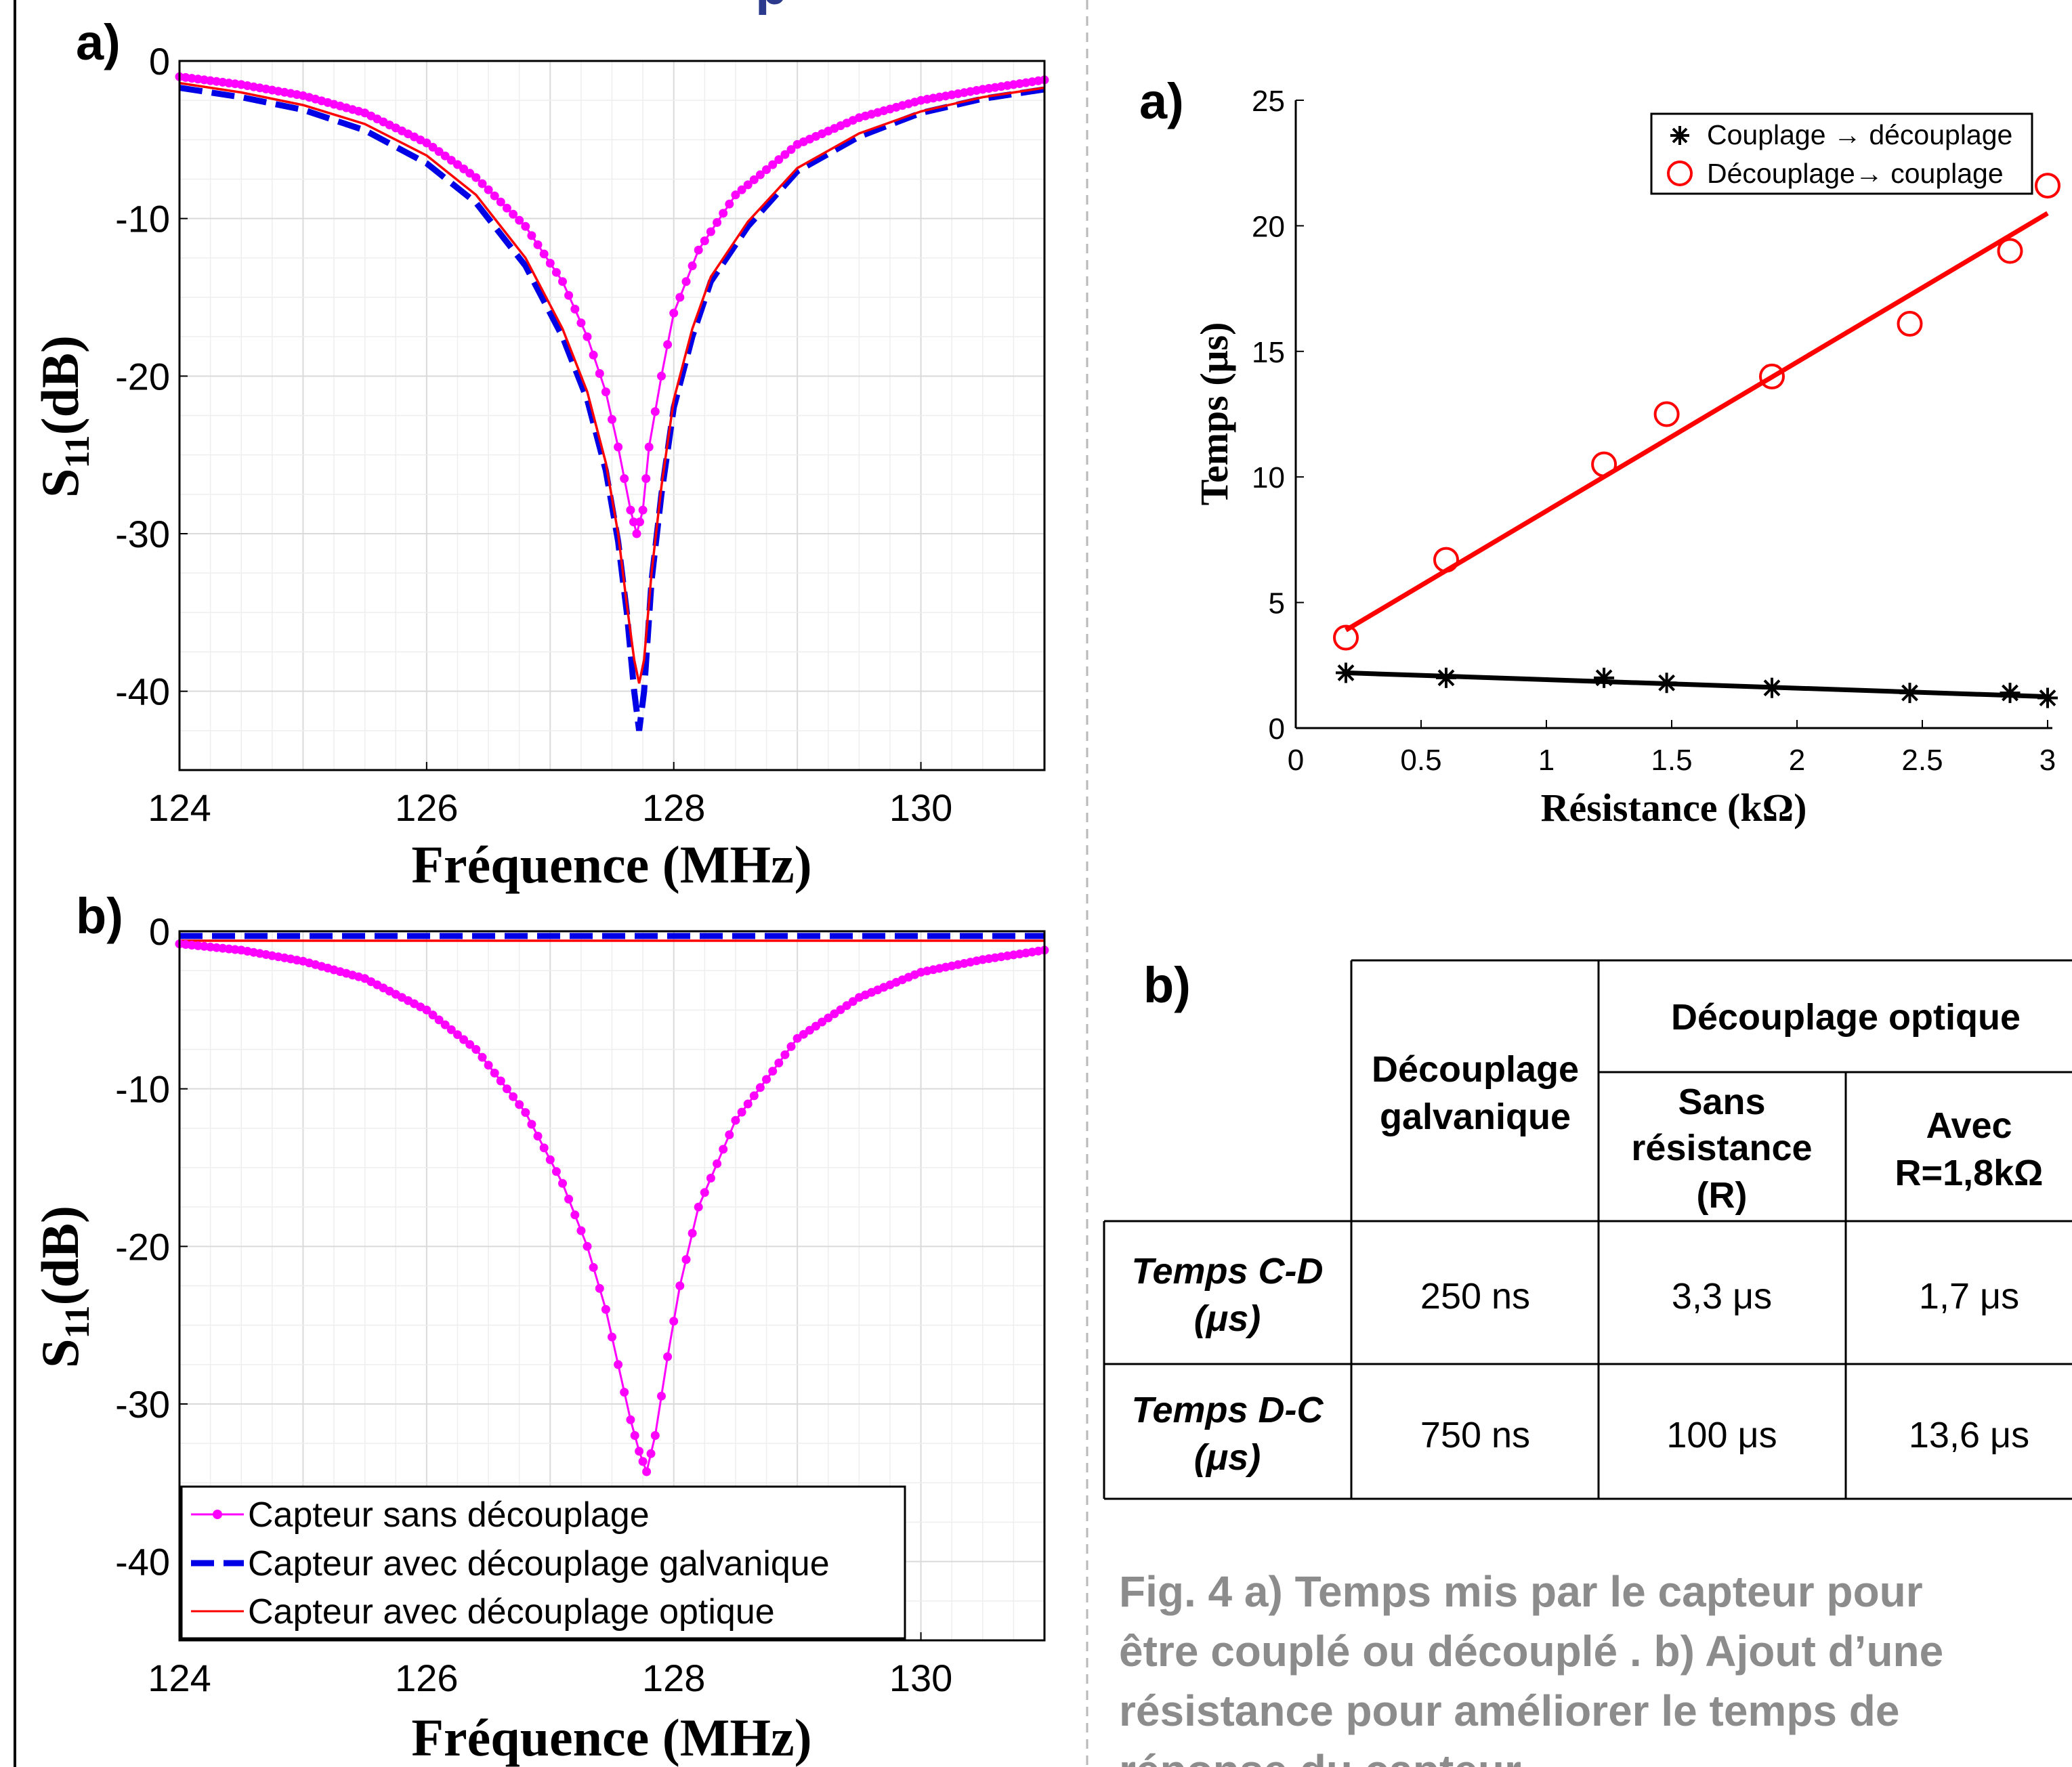 The image size is (2072, 1767). I want to click on y-axis-label-right: Temps (μs), so click(1214, 414).